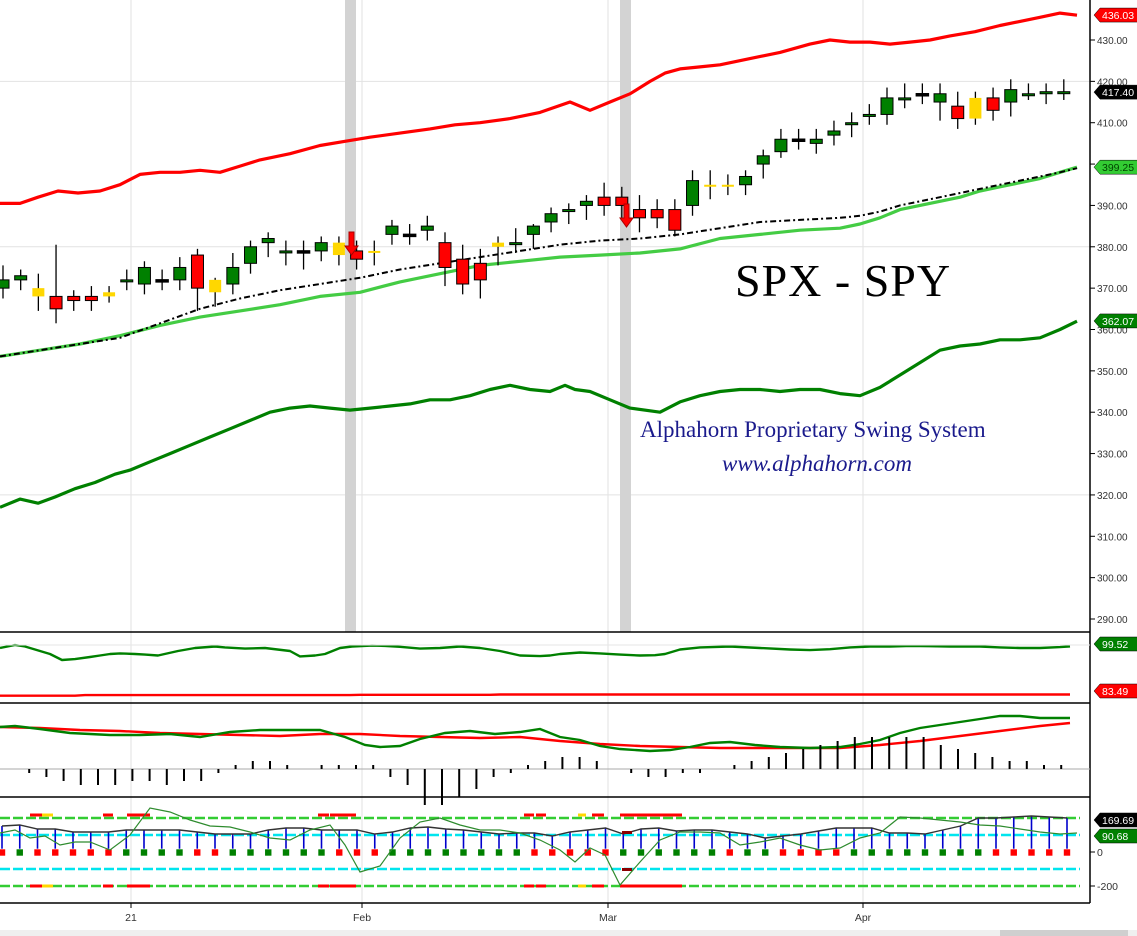 This screenshot has width=1137, height=936. Describe the element at coordinates (1112, 455) in the screenshot. I see `y-tick-label: 330.00` at that location.